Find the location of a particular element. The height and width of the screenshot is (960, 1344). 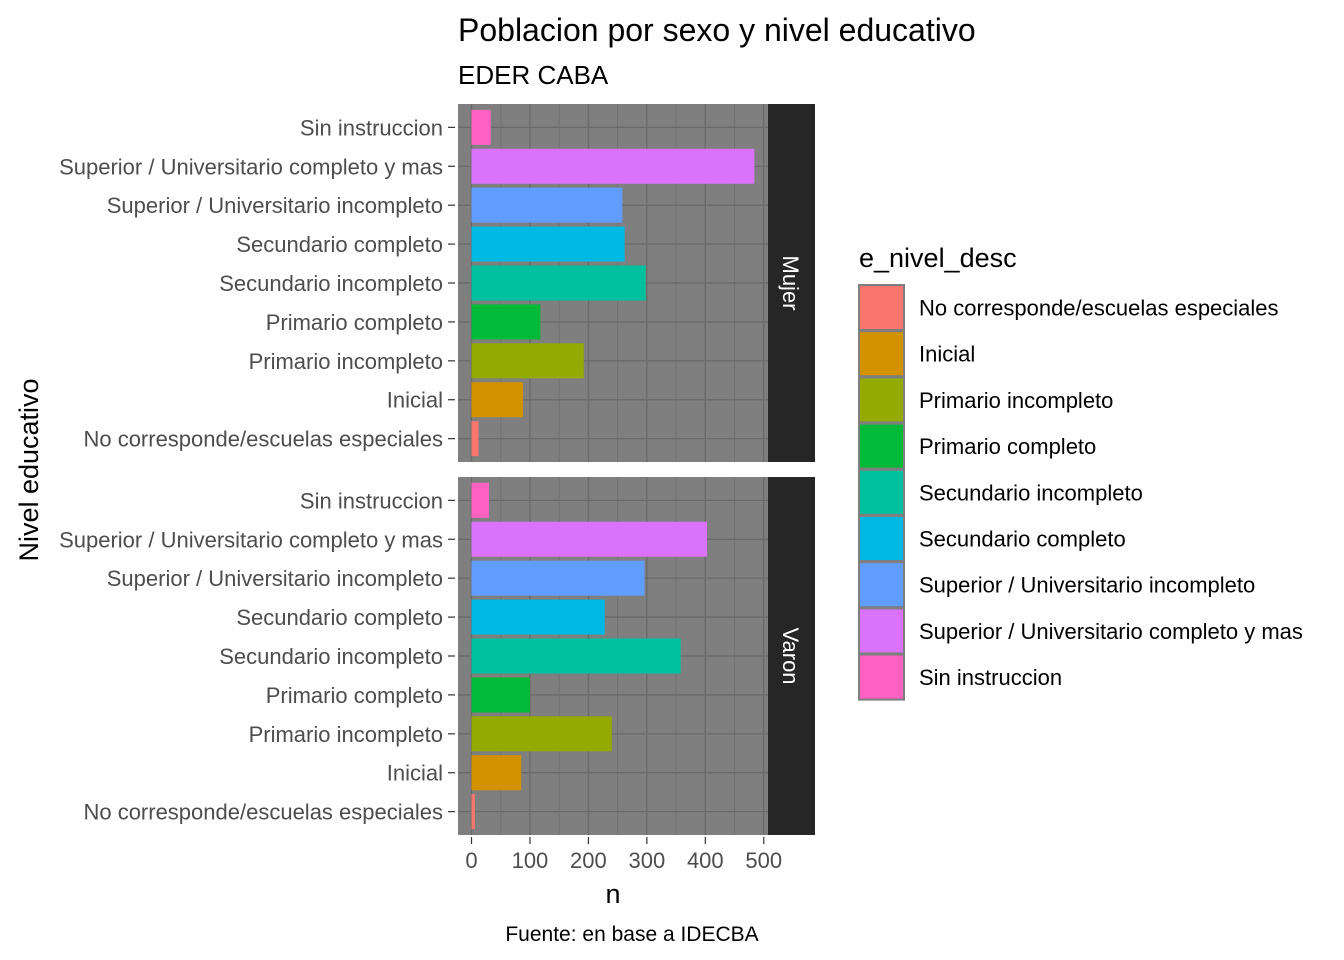

x-tick-label: 200 is located at coordinates (588, 860).